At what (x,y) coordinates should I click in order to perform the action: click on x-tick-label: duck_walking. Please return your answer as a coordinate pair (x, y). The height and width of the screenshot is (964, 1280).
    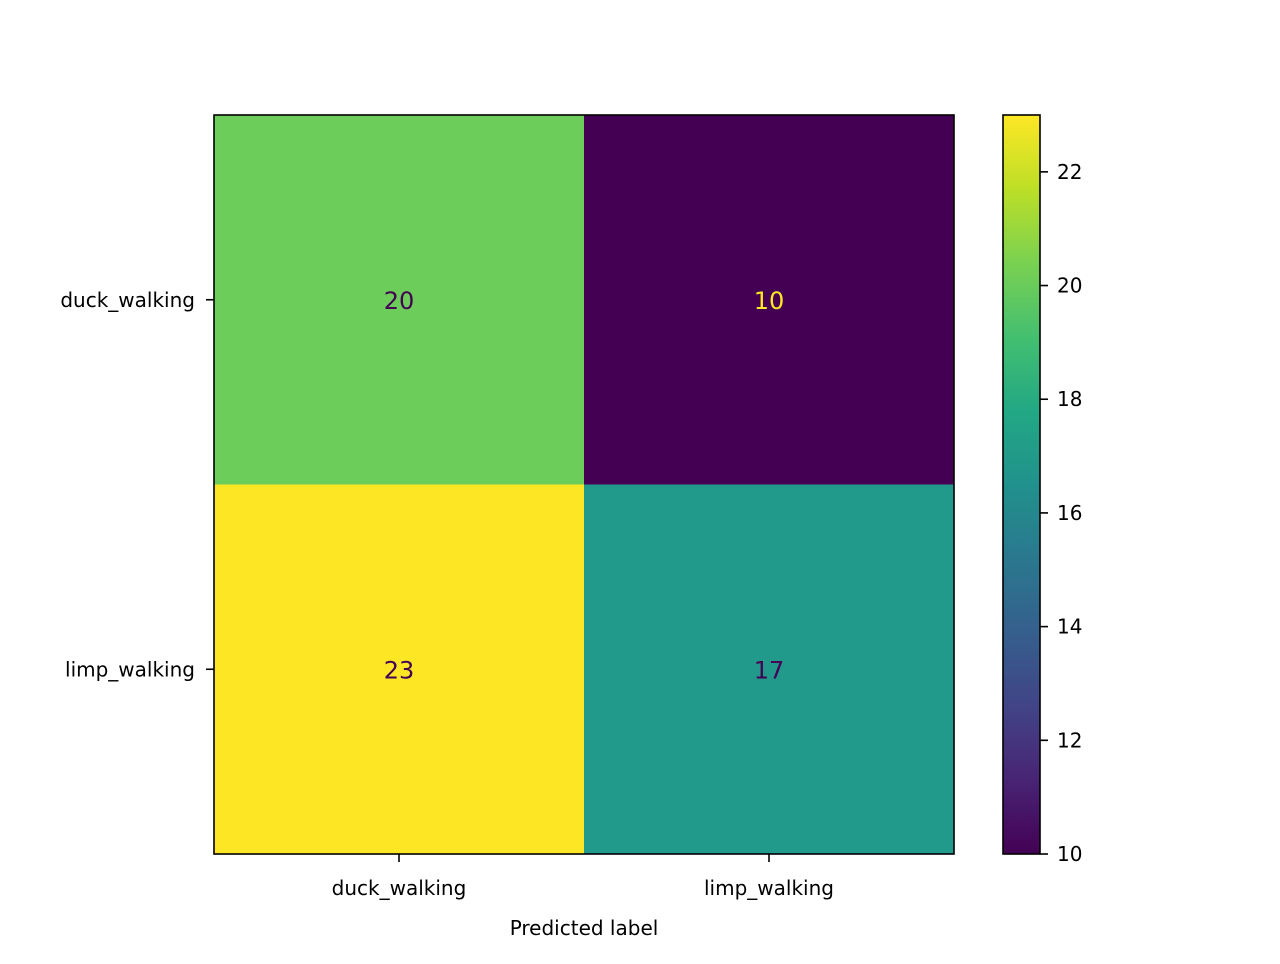
    Looking at the image, I should click on (399, 888).